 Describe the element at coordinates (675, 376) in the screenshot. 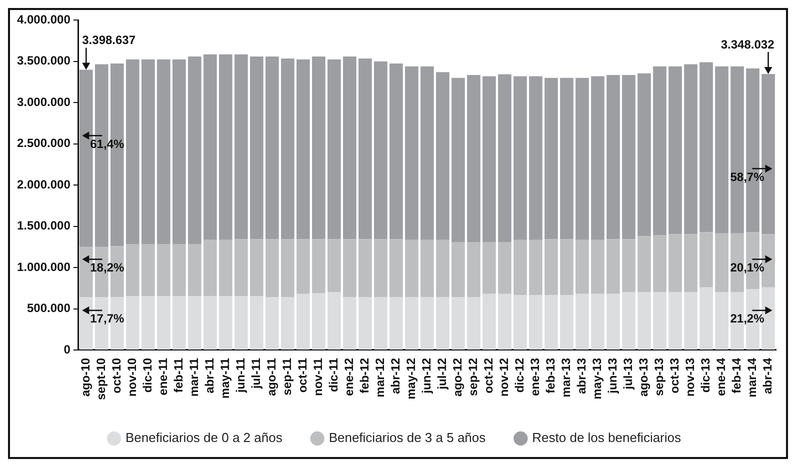

I see `x-tick-label: oct-13` at that location.